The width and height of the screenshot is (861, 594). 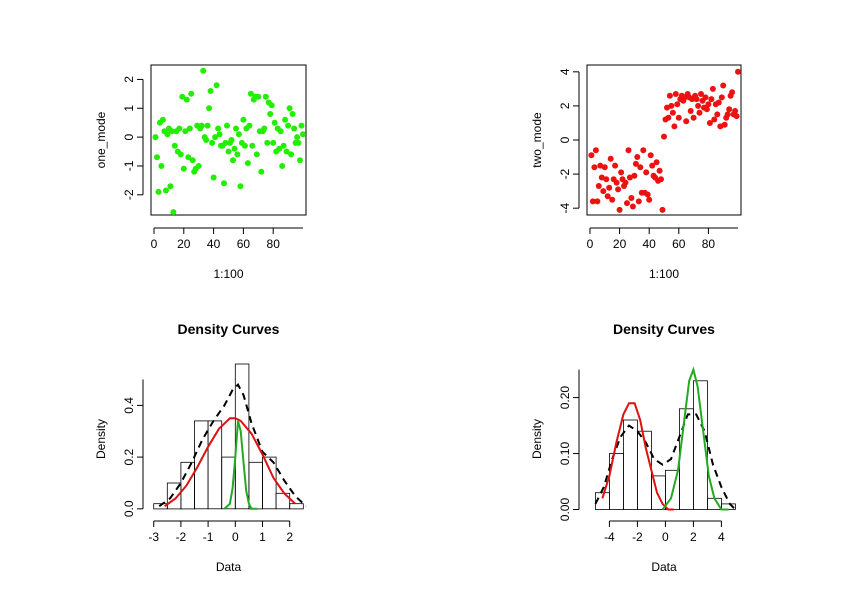 What do you see at coordinates (133, 448) in the screenshot?
I see `y-axis: 0.0 0.2 0.4` at bounding box center [133, 448].